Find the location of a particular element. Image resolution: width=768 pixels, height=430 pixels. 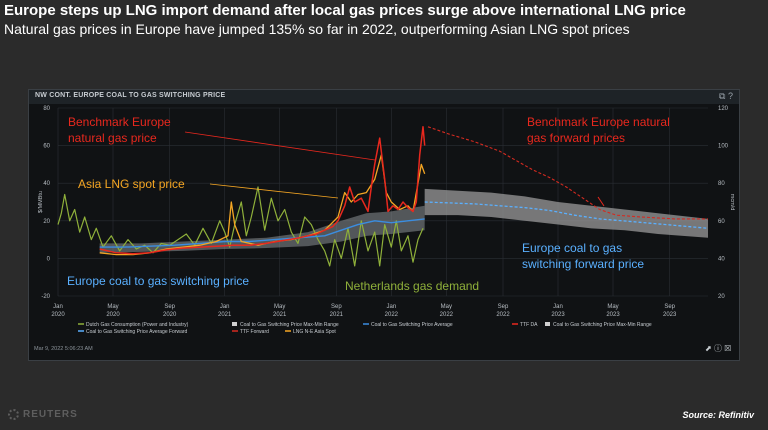

y-tick-label: 60 is located at coordinates (46, 147).